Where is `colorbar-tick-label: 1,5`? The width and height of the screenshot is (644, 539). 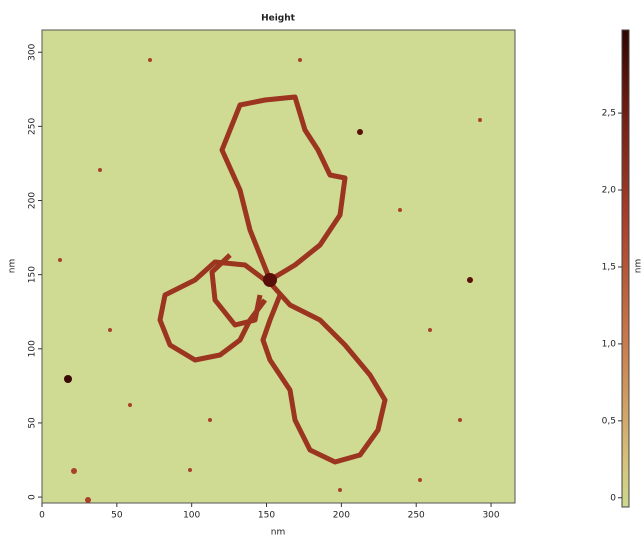
colorbar-tick-label: 1,5 is located at coordinates (609, 267).